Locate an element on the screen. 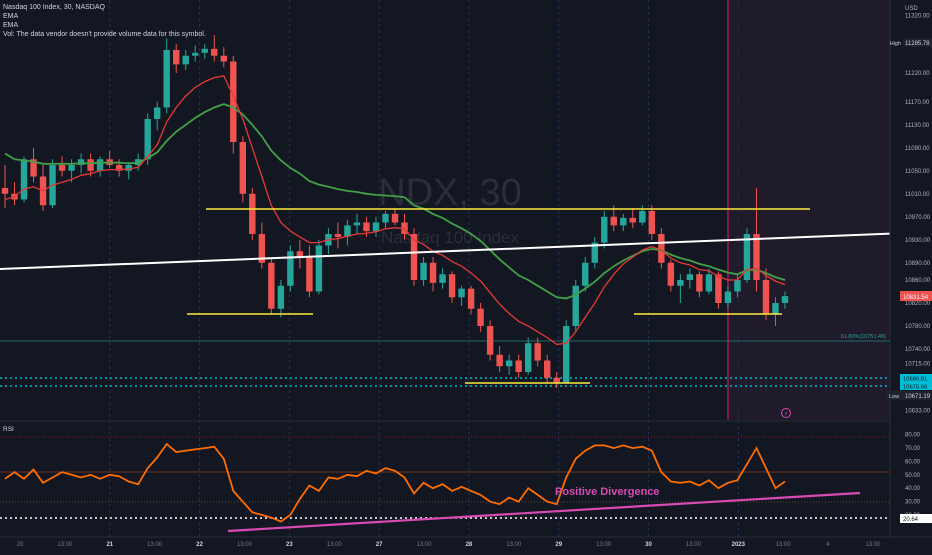 This screenshot has width=932, height=555. fib-level-label: 61.80%(10751.49) is located at coordinates (863, 337).